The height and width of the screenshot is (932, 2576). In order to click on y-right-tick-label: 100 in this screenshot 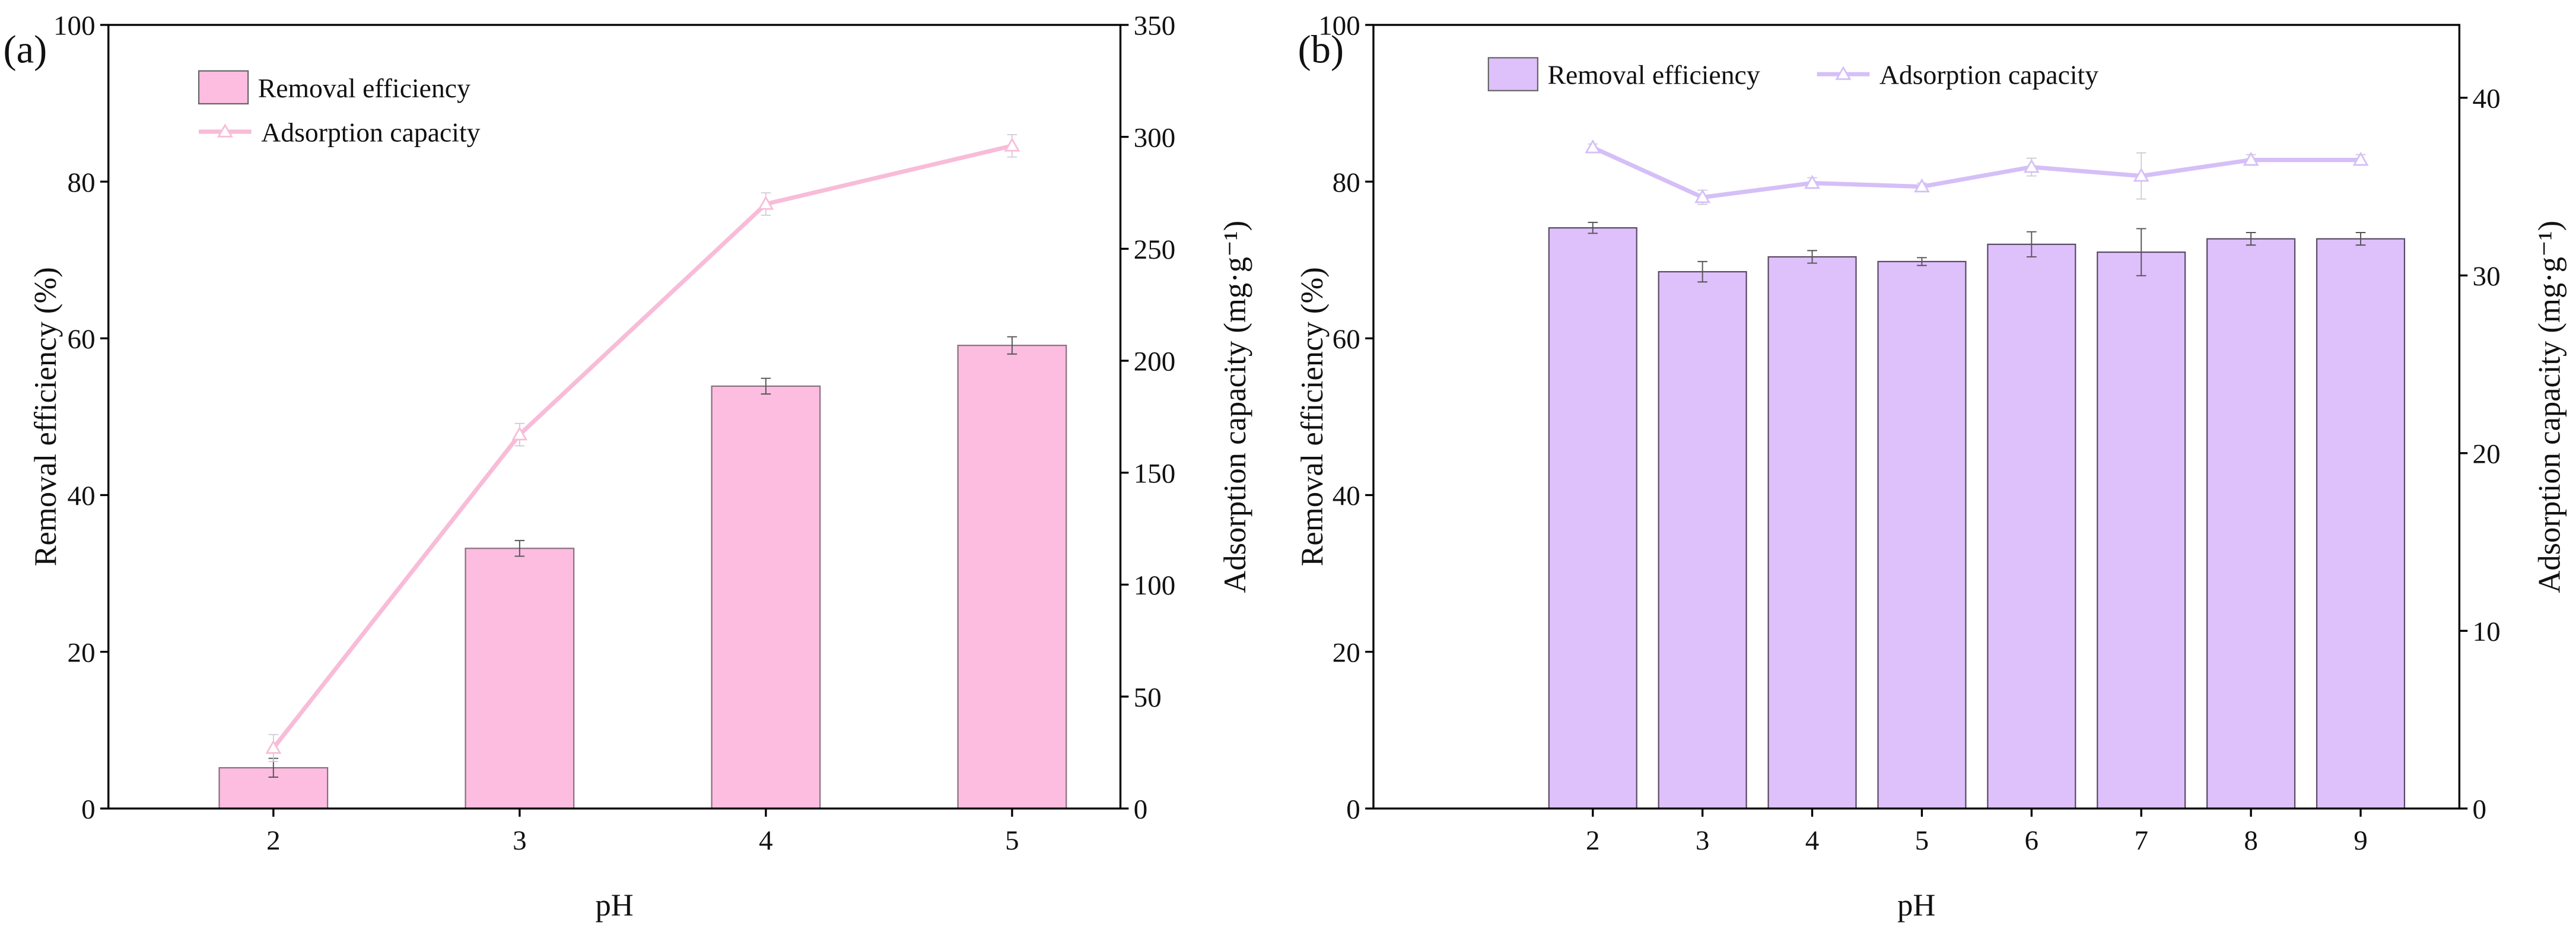, I will do `click(1155, 585)`.